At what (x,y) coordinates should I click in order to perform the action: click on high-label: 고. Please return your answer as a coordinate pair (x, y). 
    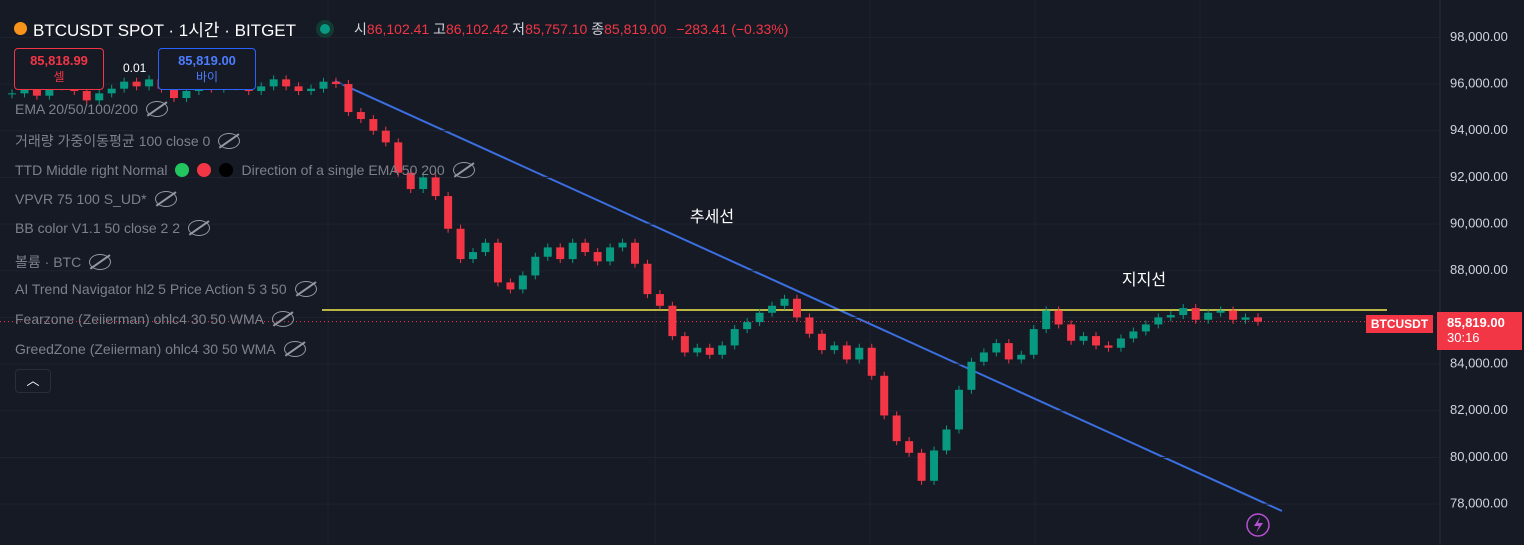
    Looking at the image, I should click on (439, 28).